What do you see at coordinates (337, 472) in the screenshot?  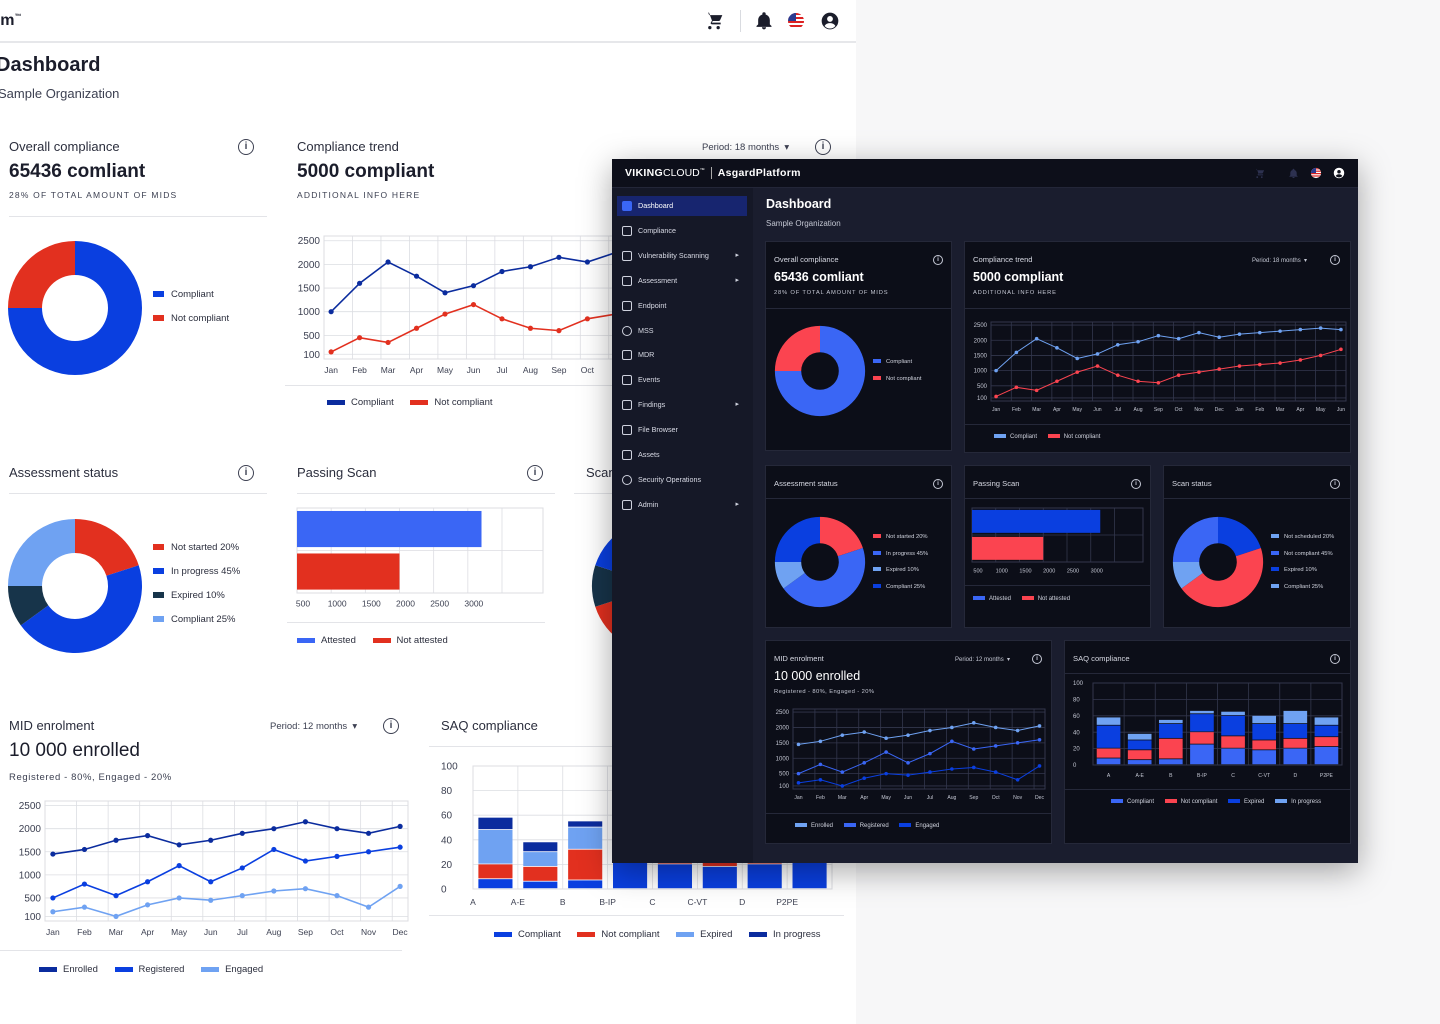 I see `card-title: Passing Scan` at bounding box center [337, 472].